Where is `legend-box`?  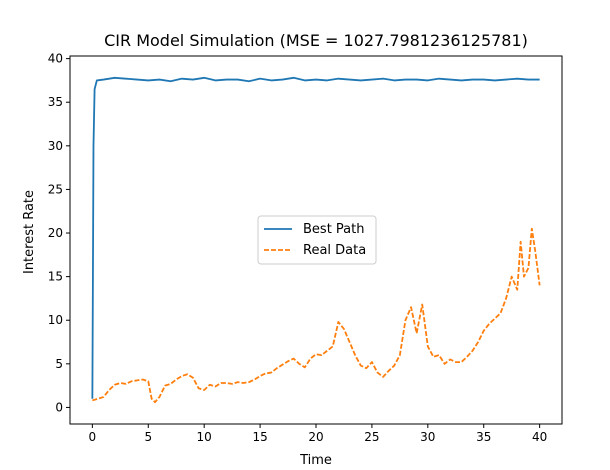 legend-box is located at coordinates (317, 240).